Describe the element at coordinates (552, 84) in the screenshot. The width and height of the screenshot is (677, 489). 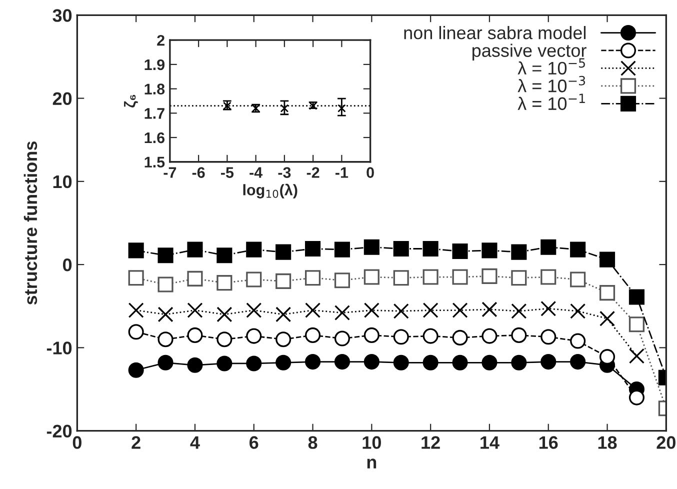
I see `legend-label: λ = 10$^{−3}$` at that location.